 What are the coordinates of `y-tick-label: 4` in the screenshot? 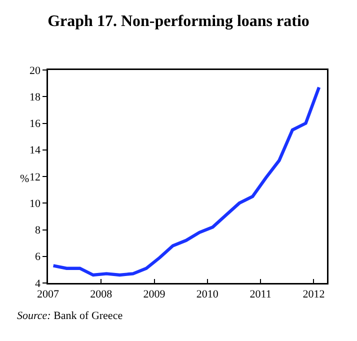 It's located at (38, 284).